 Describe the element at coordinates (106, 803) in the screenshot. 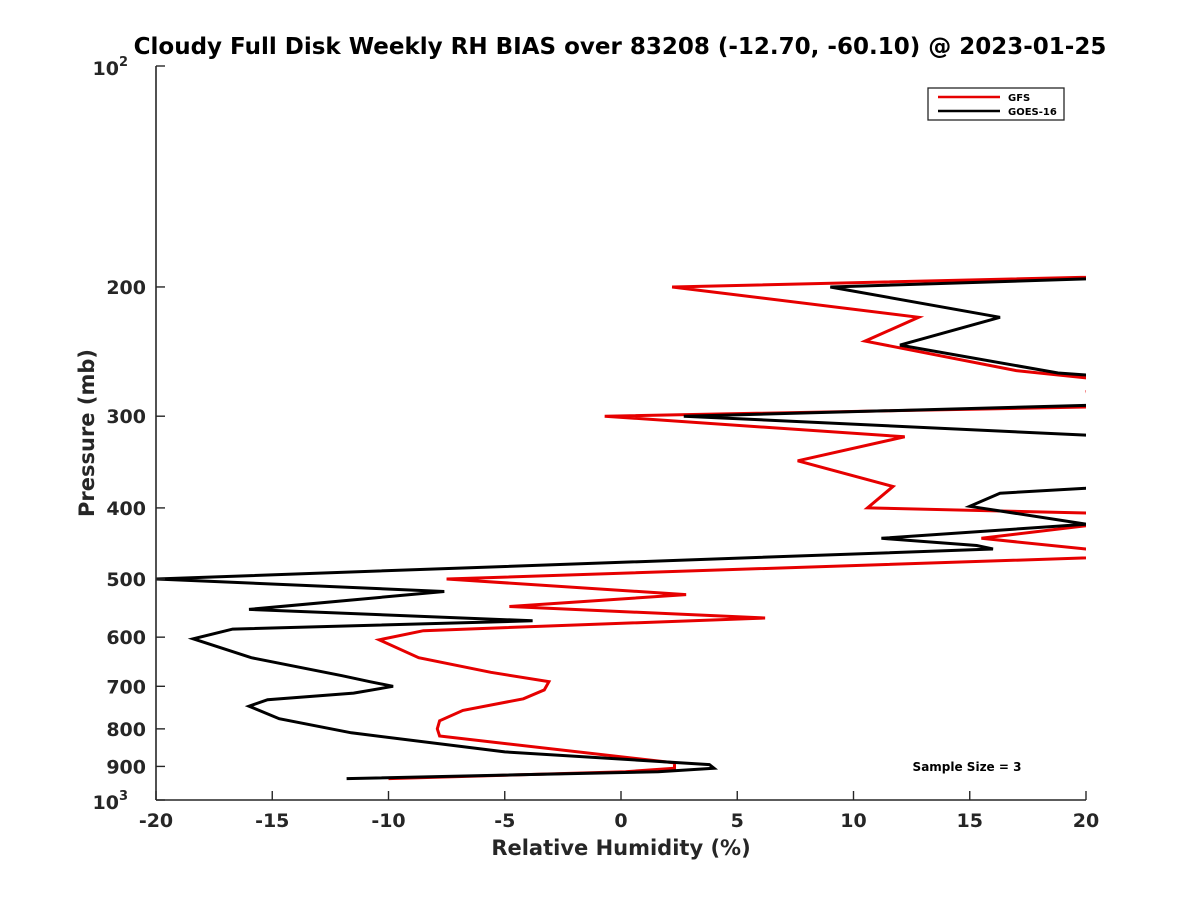

I see `y-tick-bottom-base: 10` at that location.